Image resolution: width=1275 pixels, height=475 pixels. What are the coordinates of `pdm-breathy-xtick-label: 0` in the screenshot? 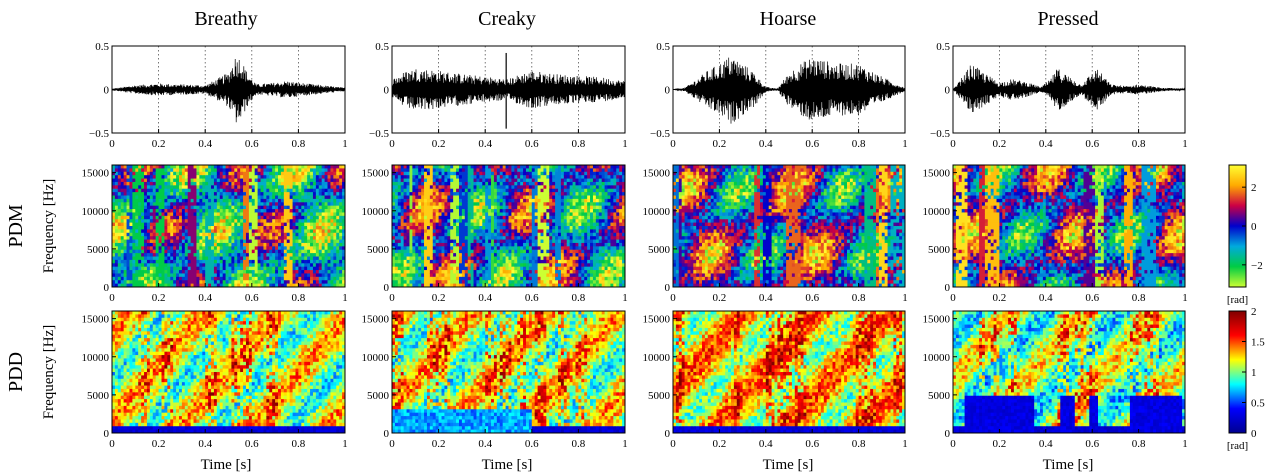 It's located at (112, 298).